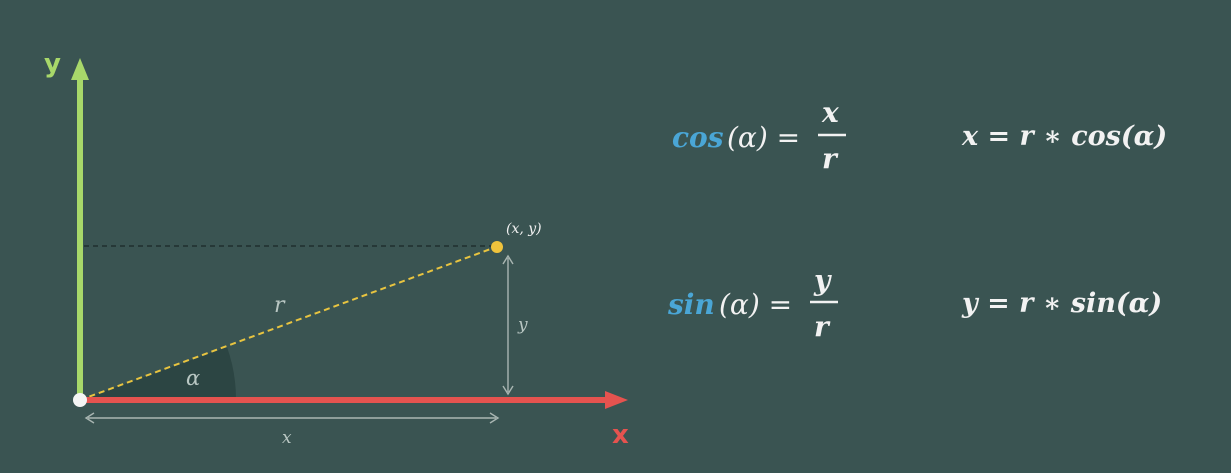 This screenshot has width=1231, height=473. What do you see at coordinates (52, 64) in the screenshot?
I see `y-axis-label: y` at bounding box center [52, 64].